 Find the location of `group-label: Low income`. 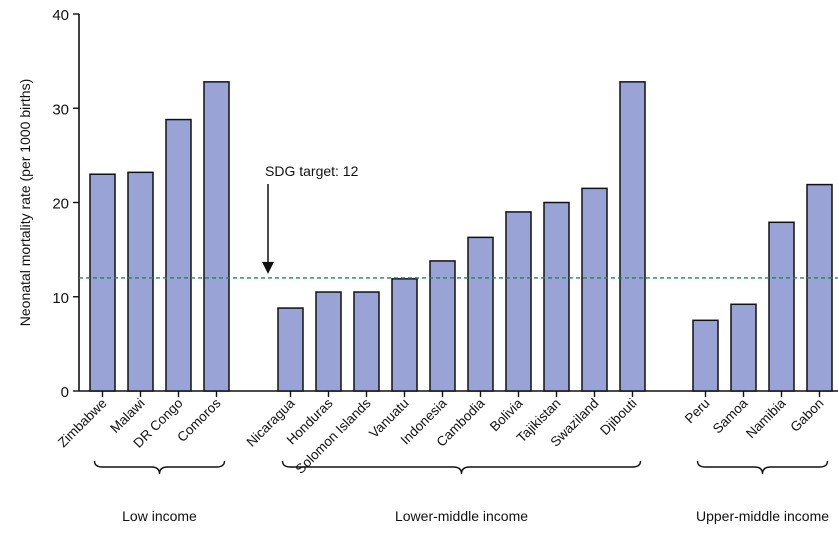

group-label: Low income is located at coordinates (159, 516).